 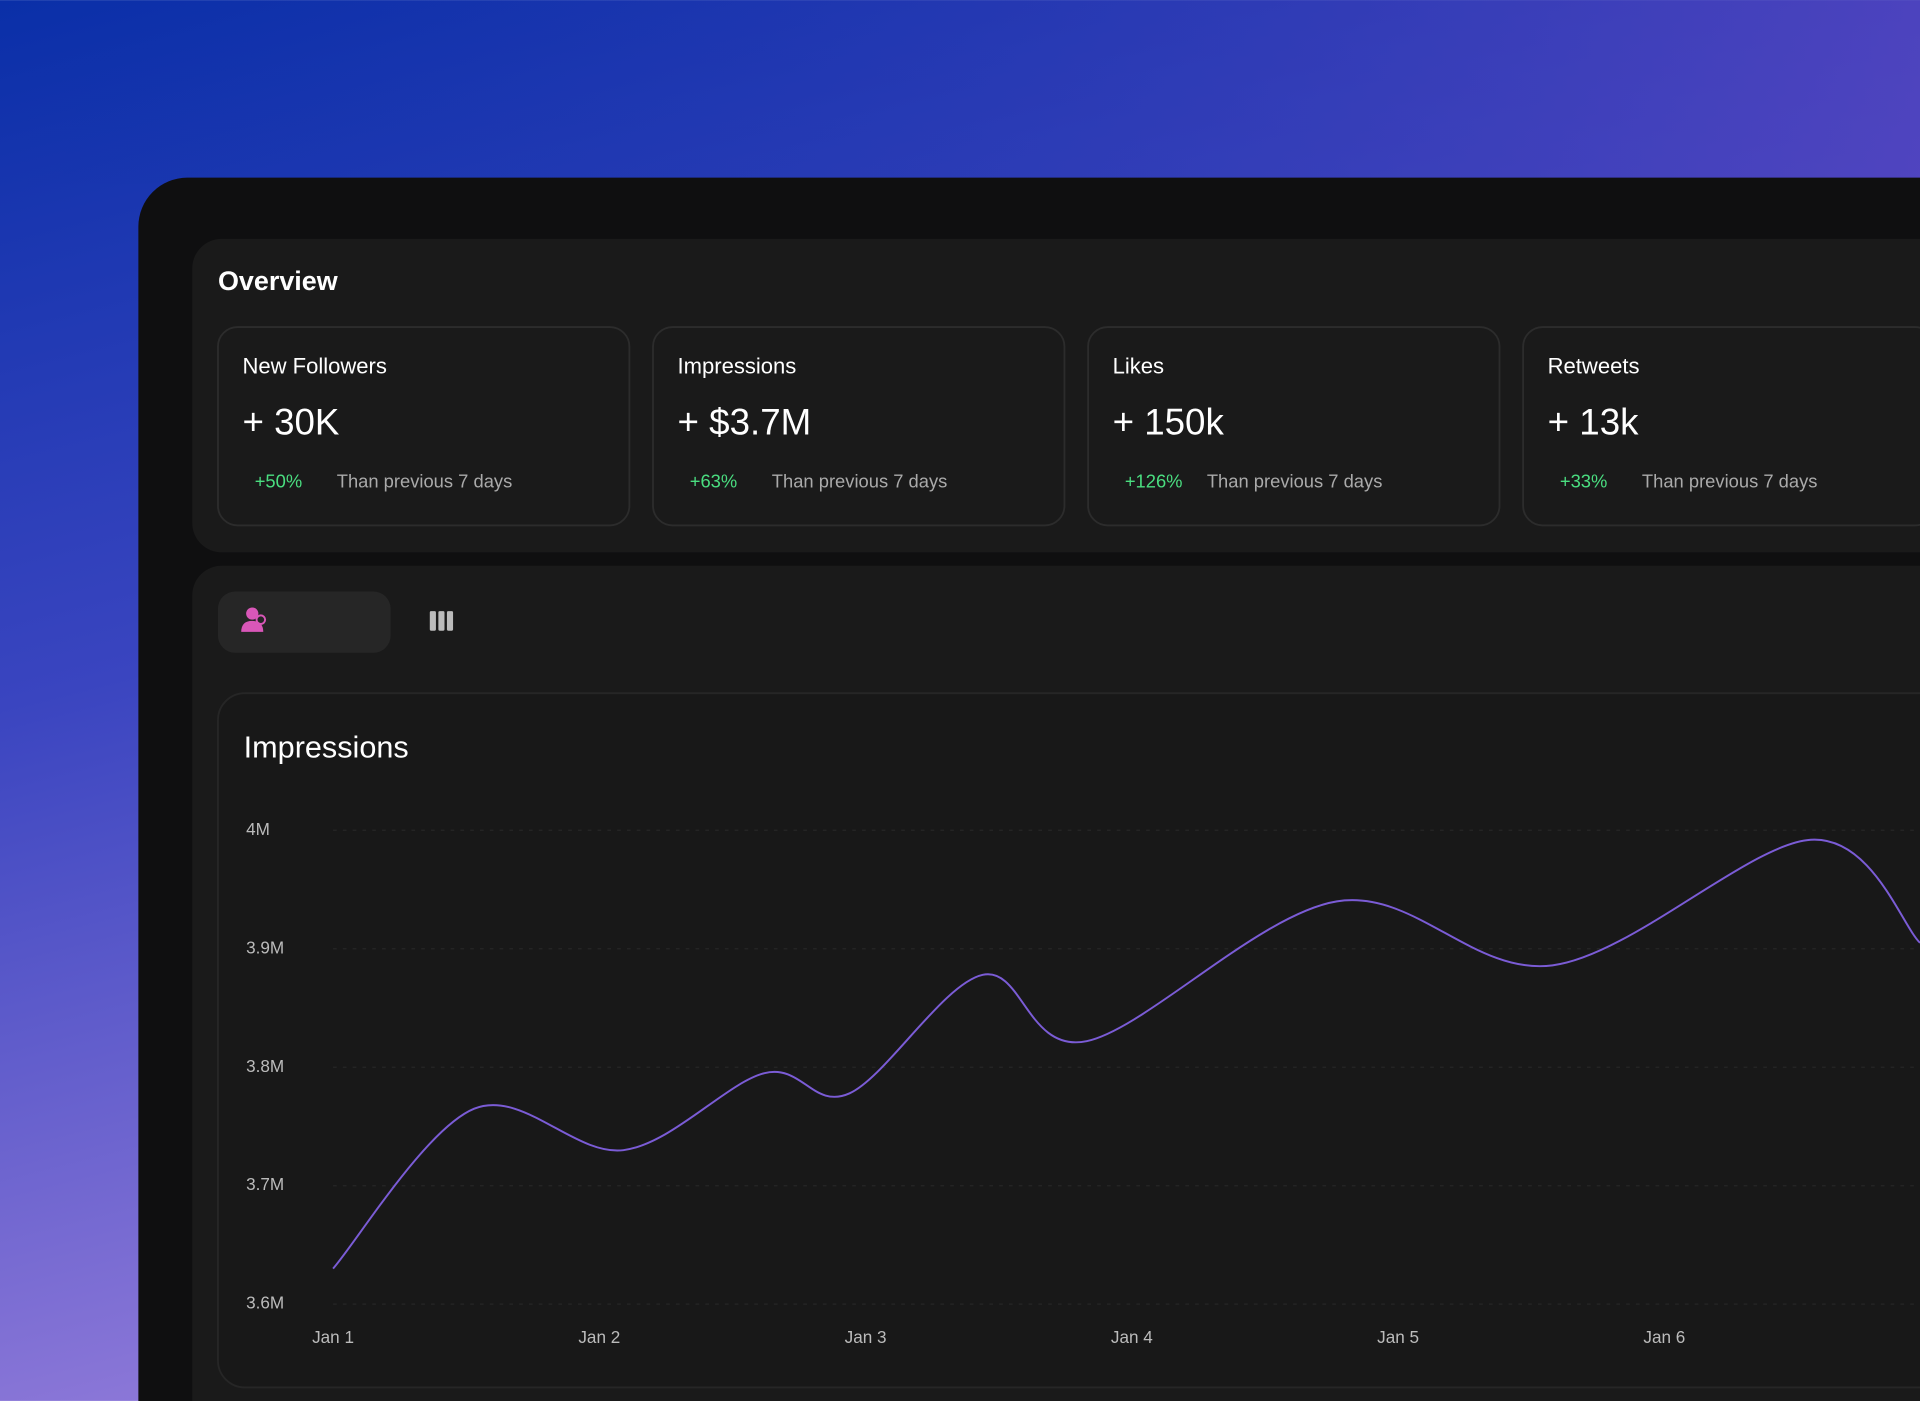 I want to click on card-value: + 150k, so click(x=1169, y=422).